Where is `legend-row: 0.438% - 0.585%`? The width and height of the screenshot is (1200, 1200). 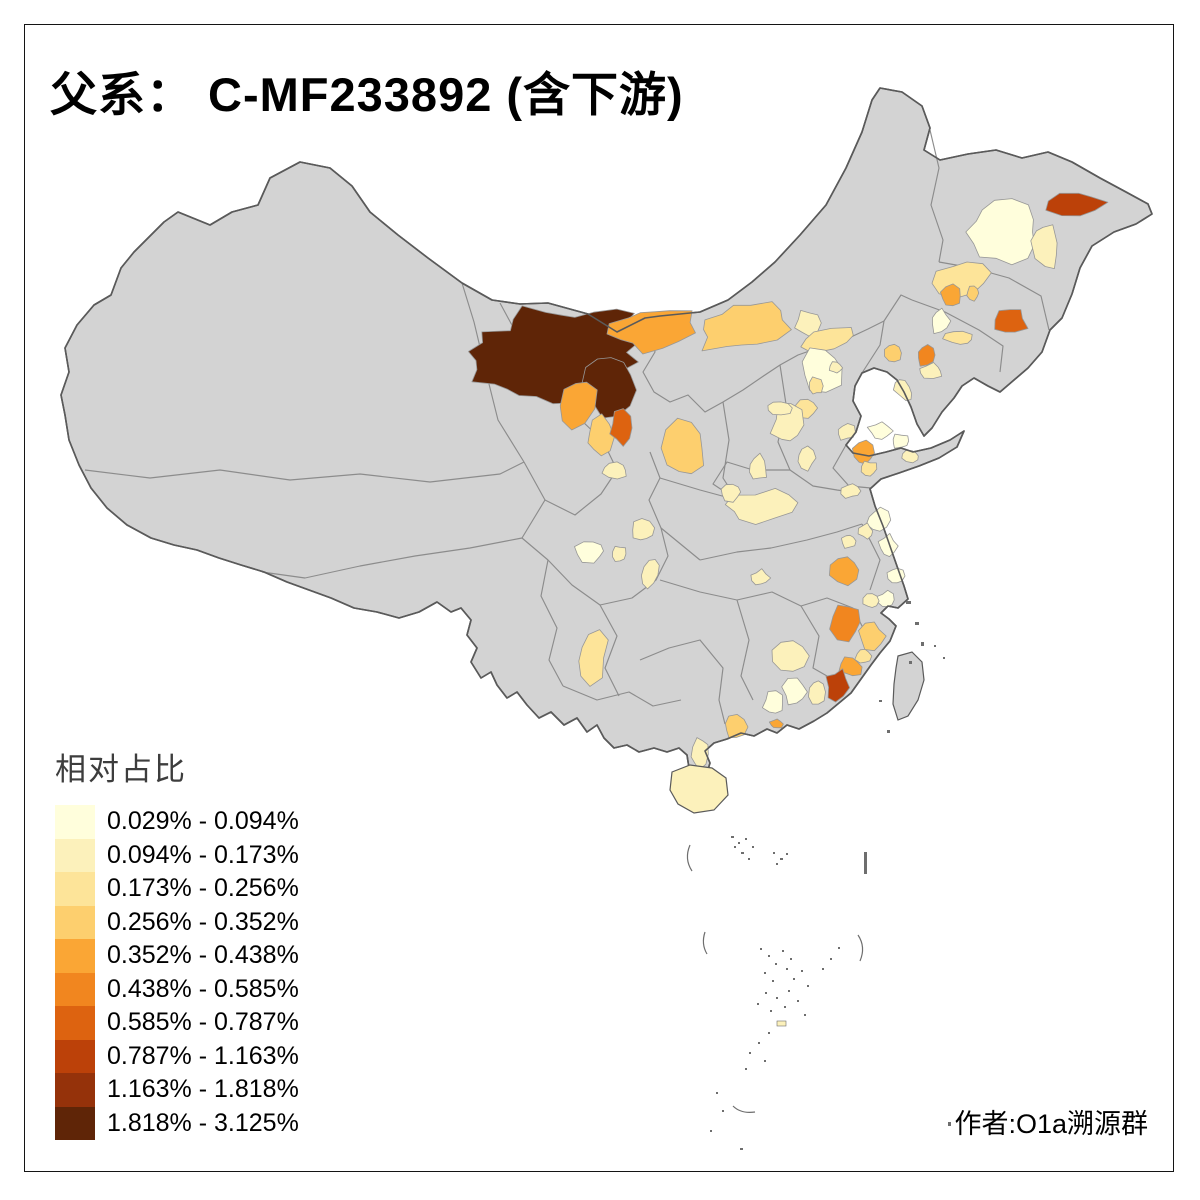
legend-row: 0.438% - 0.585% is located at coordinates (177, 989).